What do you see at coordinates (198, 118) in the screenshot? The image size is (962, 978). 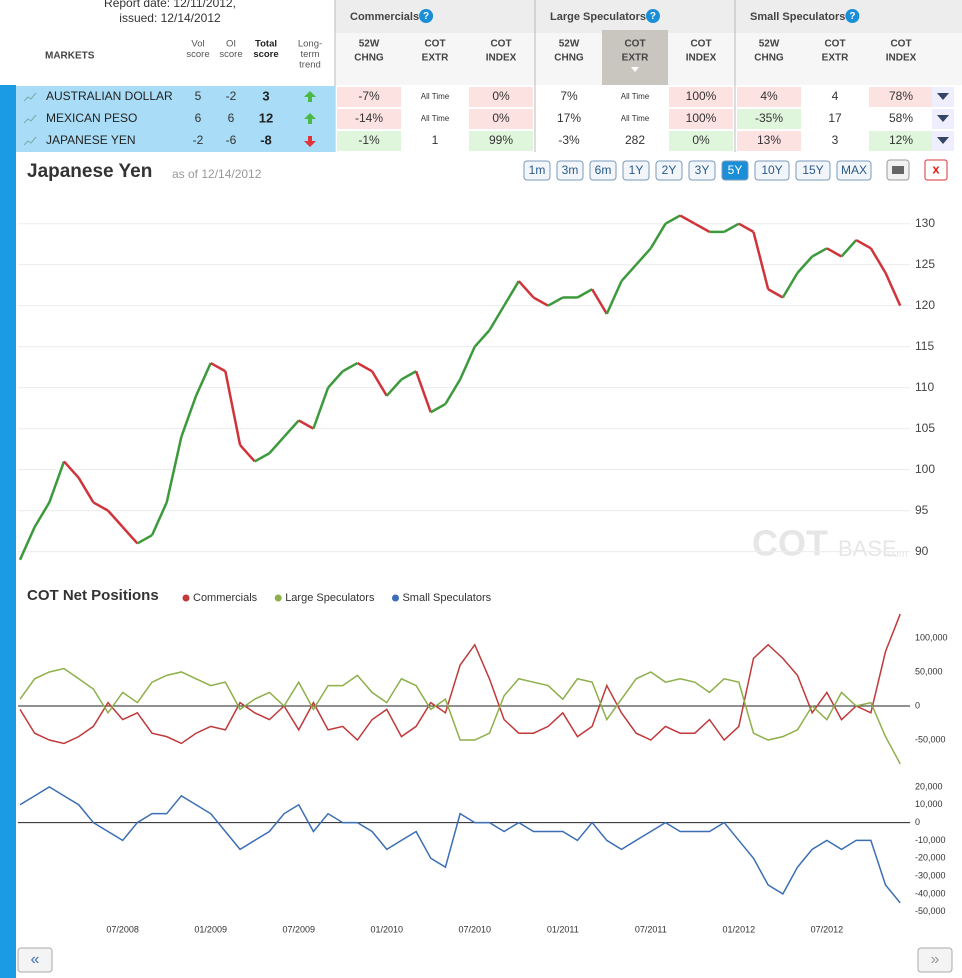 I see `score: 6` at bounding box center [198, 118].